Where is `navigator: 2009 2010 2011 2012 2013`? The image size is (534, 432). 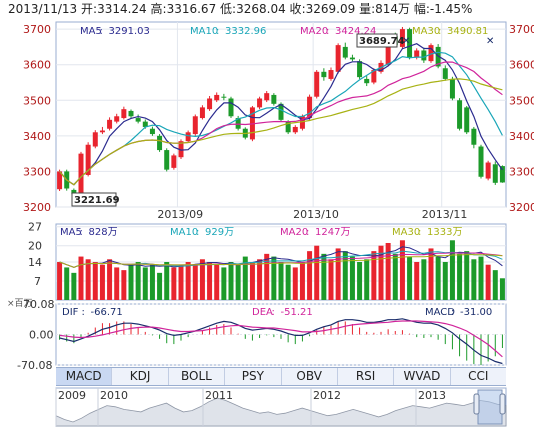 navigator: 2009 2010 2011 2012 2013 is located at coordinates (281, 407).